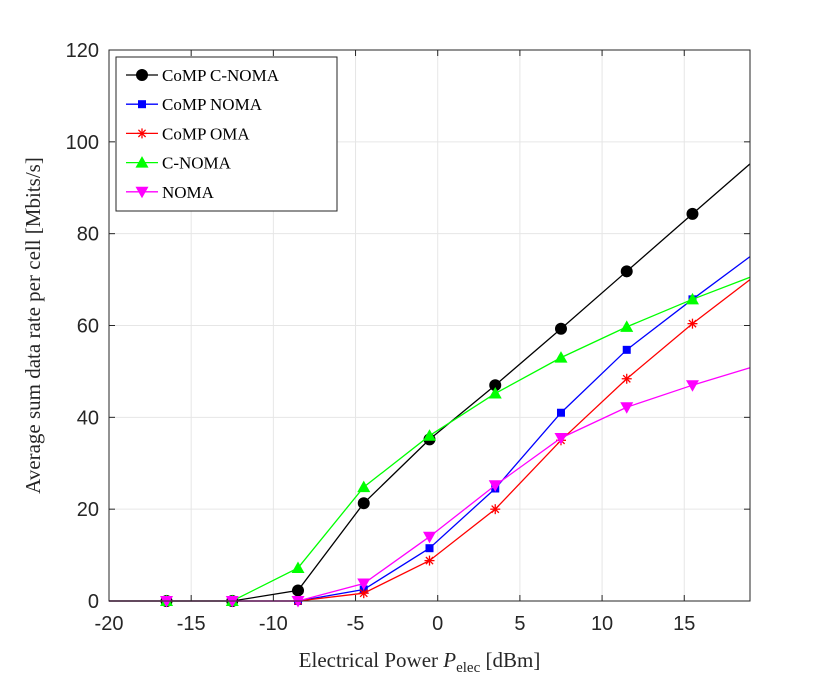 The image size is (830, 676). I want to click on legend-marker-c-noma-shape, so click(142, 162).